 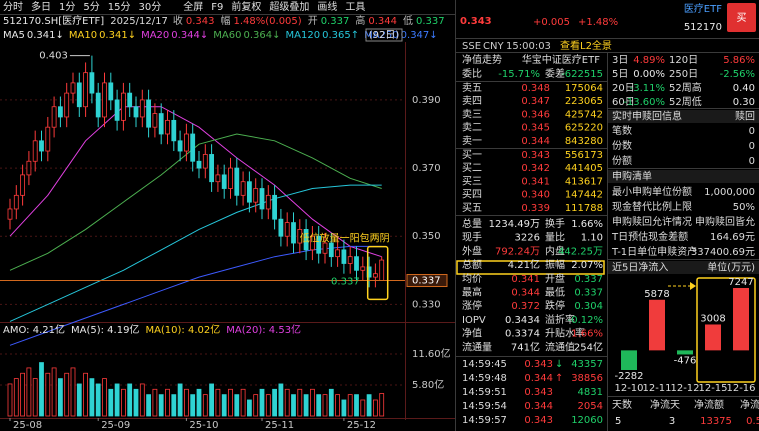 I want to click on quote-label: 收, so click(x=178, y=20).